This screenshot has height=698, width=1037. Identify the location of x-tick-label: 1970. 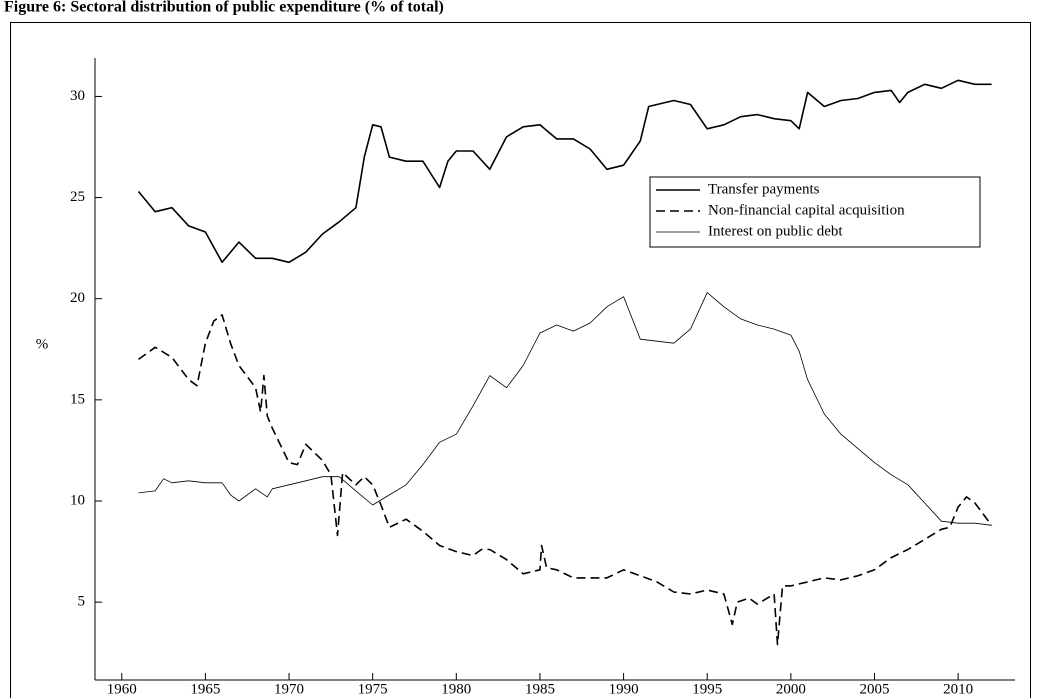
(289, 689).